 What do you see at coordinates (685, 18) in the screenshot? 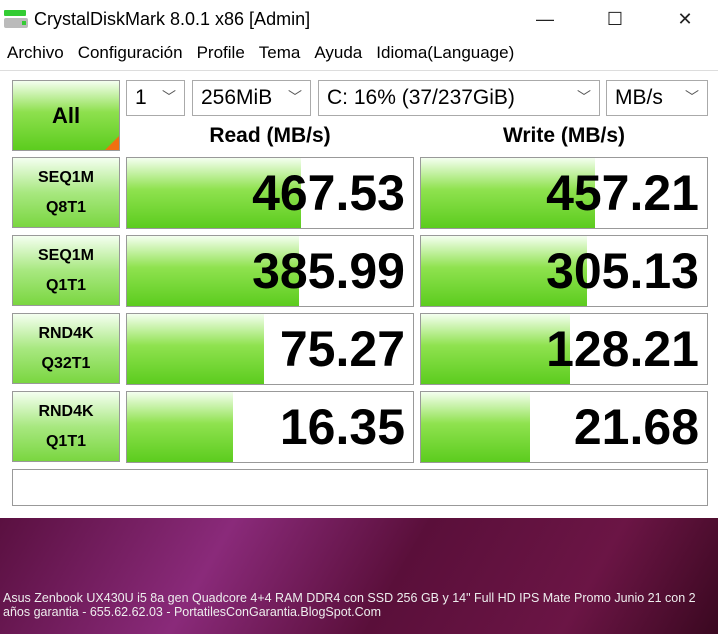
I see `close-button: ✕` at bounding box center [685, 18].